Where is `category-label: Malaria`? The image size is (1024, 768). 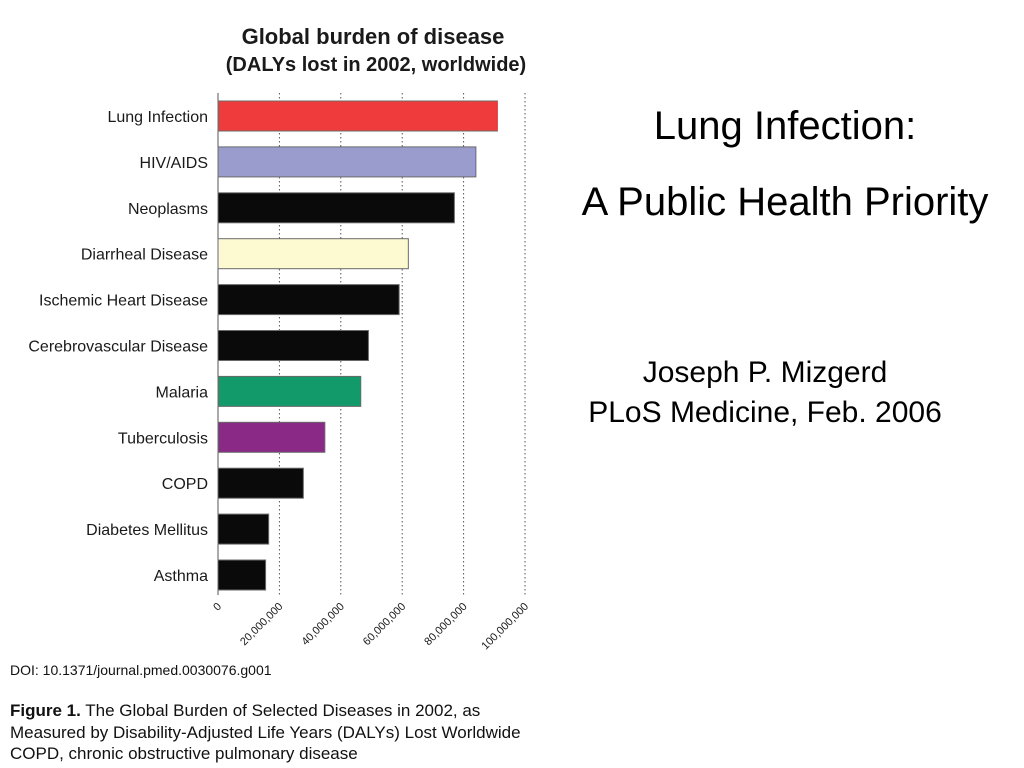
category-label: Malaria is located at coordinates (182, 392).